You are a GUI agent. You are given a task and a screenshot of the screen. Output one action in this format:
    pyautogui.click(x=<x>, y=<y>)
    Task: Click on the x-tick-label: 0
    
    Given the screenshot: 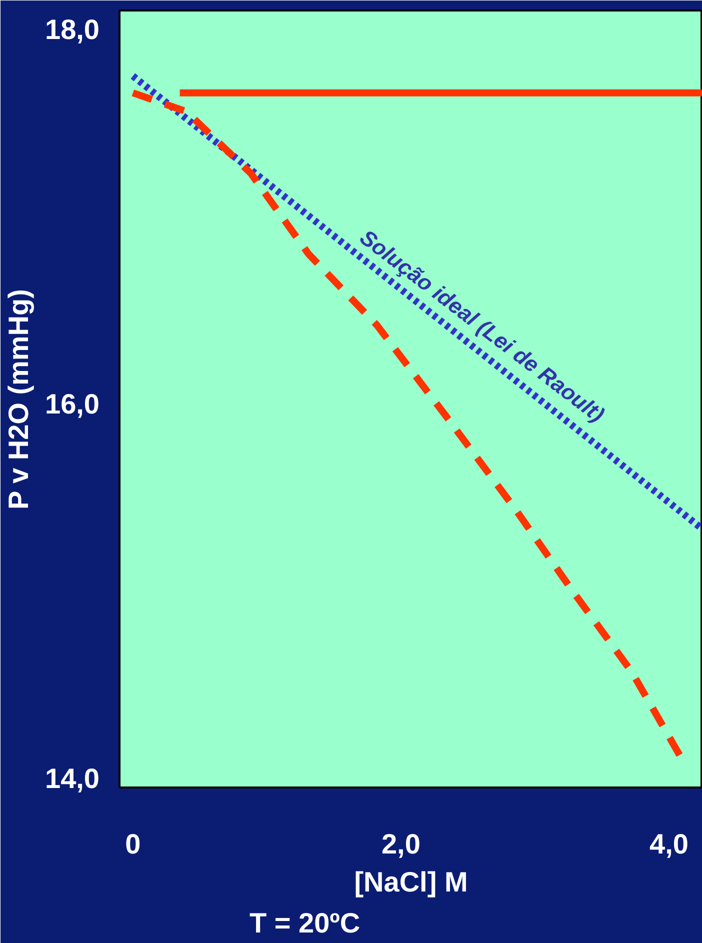 What is the action you would take?
    pyautogui.click(x=133, y=844)
    